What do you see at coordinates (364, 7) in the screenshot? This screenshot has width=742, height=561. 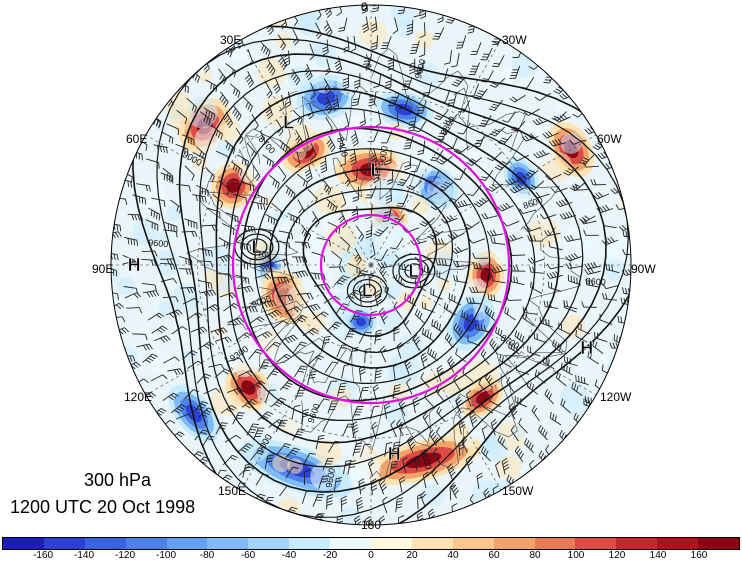 I see `longitude-label: 0` at bounding box center [364, 7].